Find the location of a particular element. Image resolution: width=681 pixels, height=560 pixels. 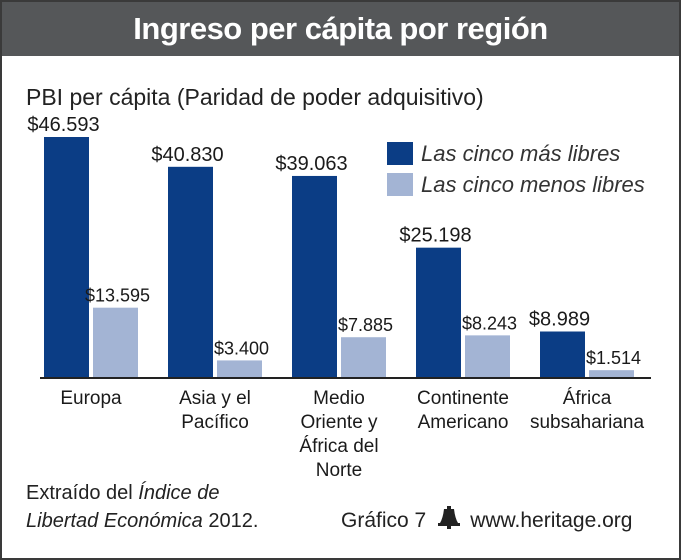

legend-item-unfree: Las cinco menos libres is located at coordinates (516, 184).